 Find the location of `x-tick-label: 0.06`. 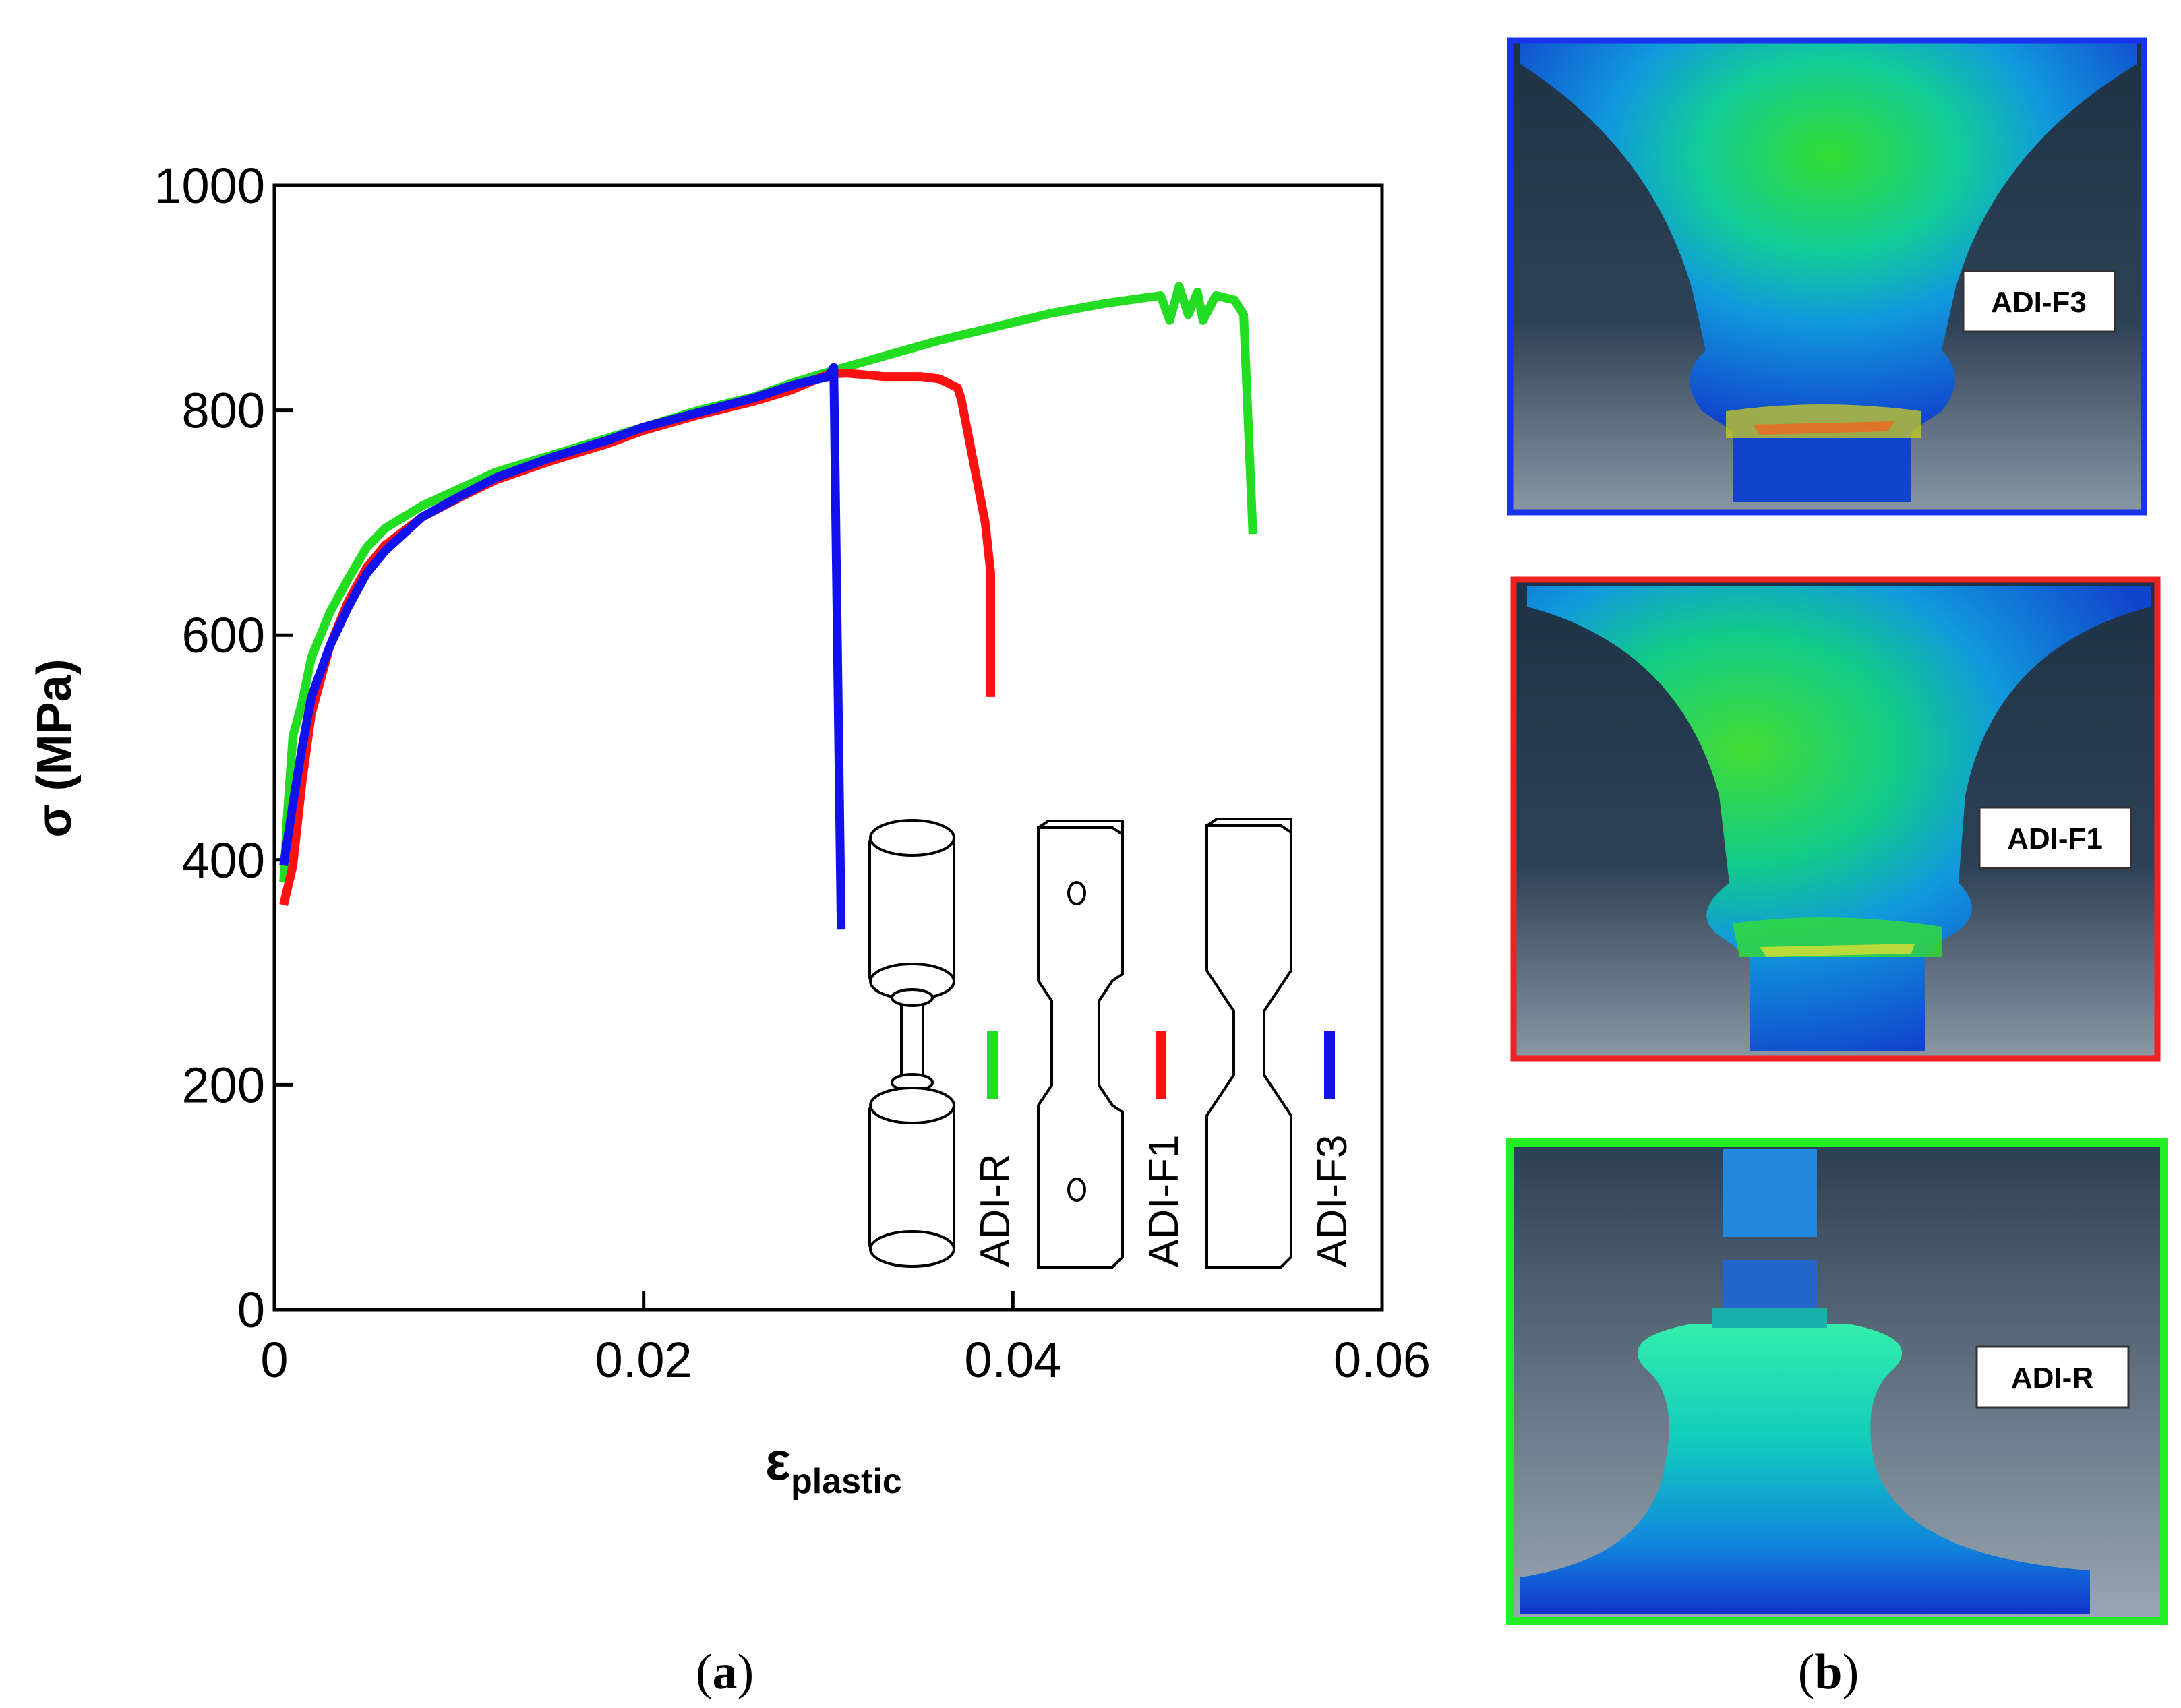

x-tick-label: 0.06 is located at coordinates (1382, 1360).